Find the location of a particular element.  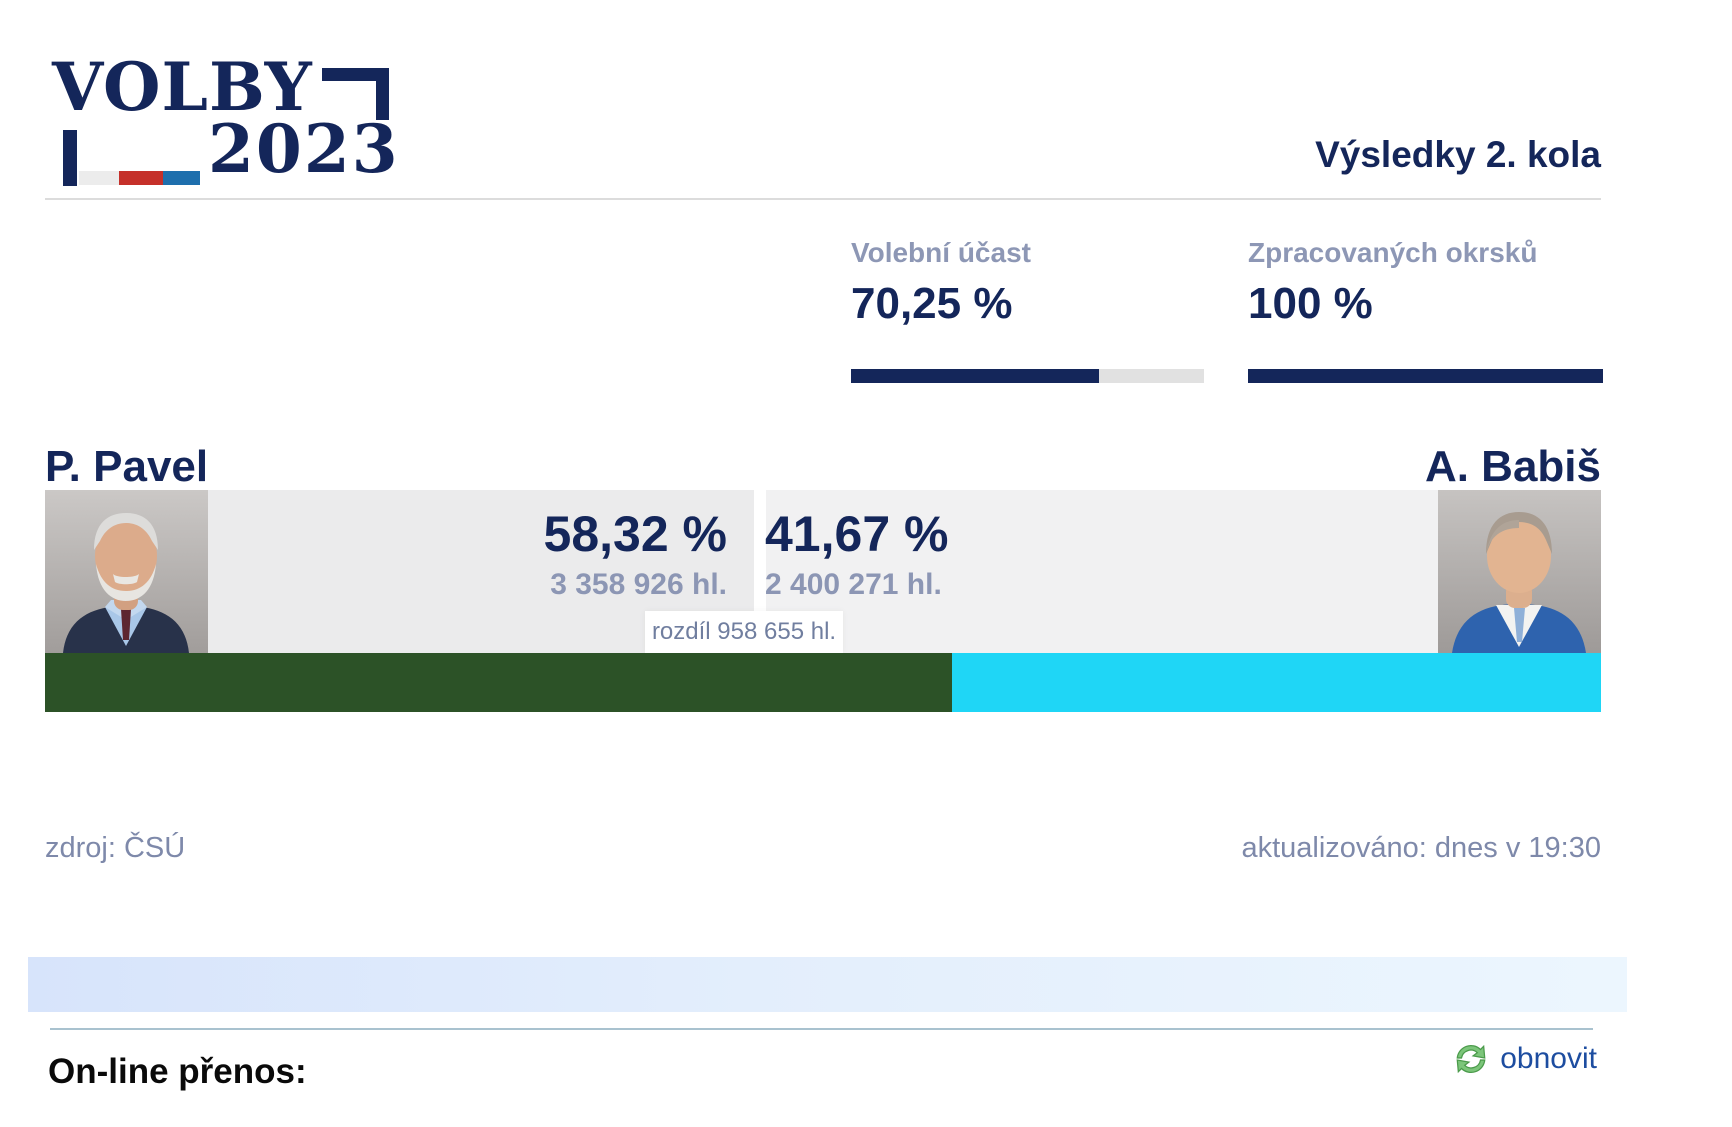

result-bar-left is located at coordinates (499, 682).